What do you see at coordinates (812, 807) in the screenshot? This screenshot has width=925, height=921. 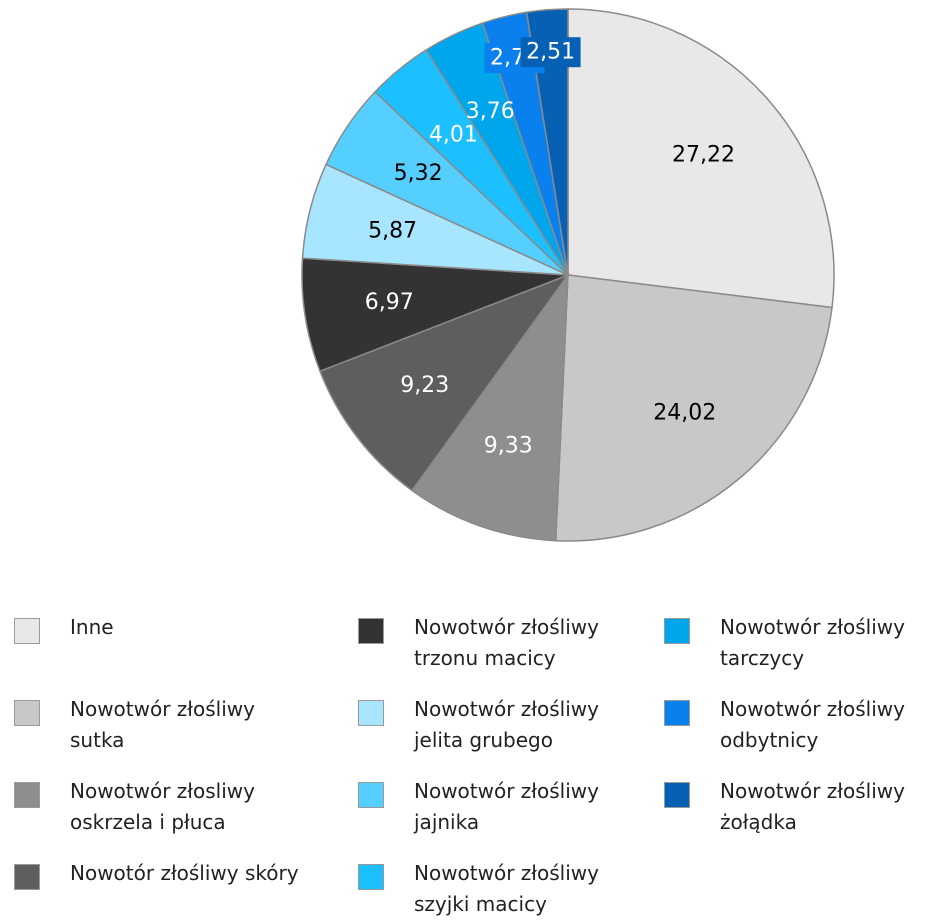 I see `legend-label: Nowotwór złośliwy żołądka` at bounding box center [812, 807].